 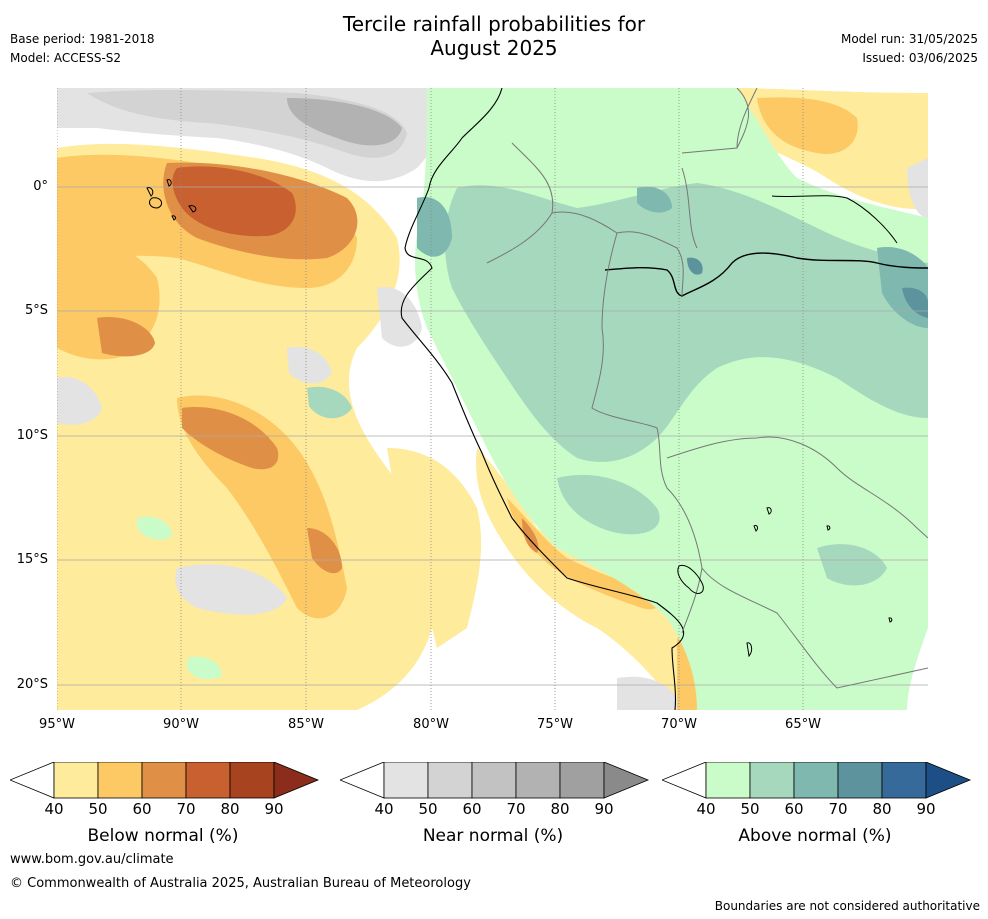 I want to click on base-period: Base period: 1981-2018, so click(x=82, y=39).